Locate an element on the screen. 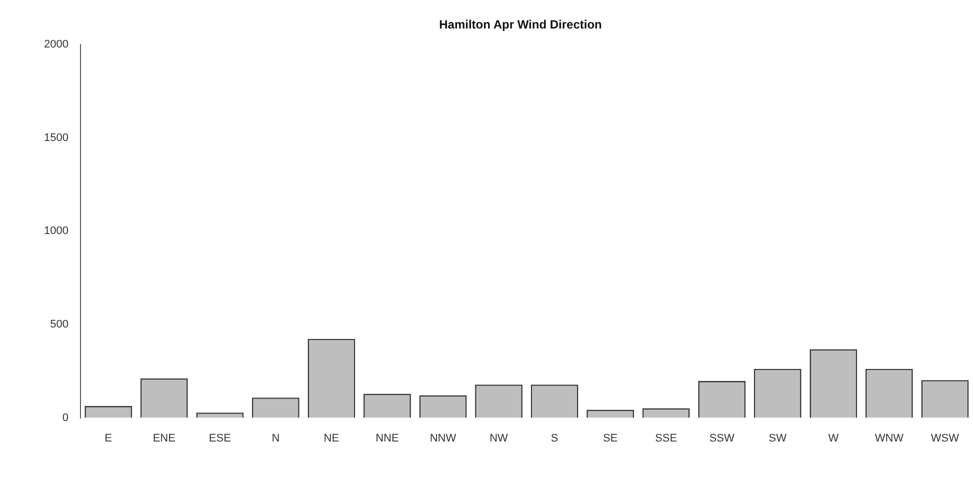  y-tick-label: 1000 is located at coordinates (56, 231).